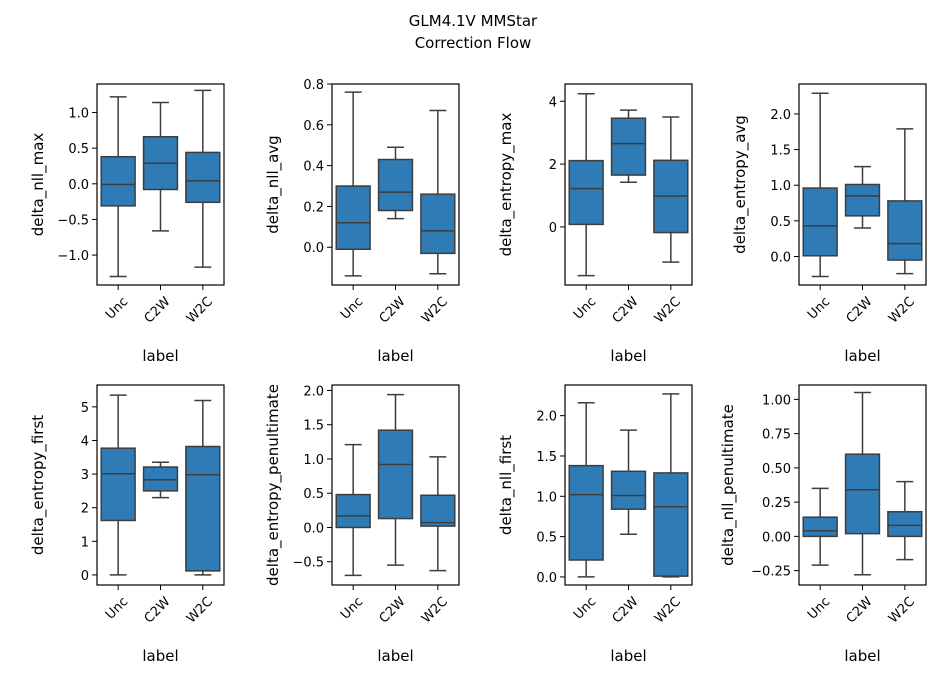 The width and height of the screenshot is (947, 689). Describe the element at coordinates (728, 485) in the screenshot. I see `y-axis-label: delta_nll_penultimate` at that location.